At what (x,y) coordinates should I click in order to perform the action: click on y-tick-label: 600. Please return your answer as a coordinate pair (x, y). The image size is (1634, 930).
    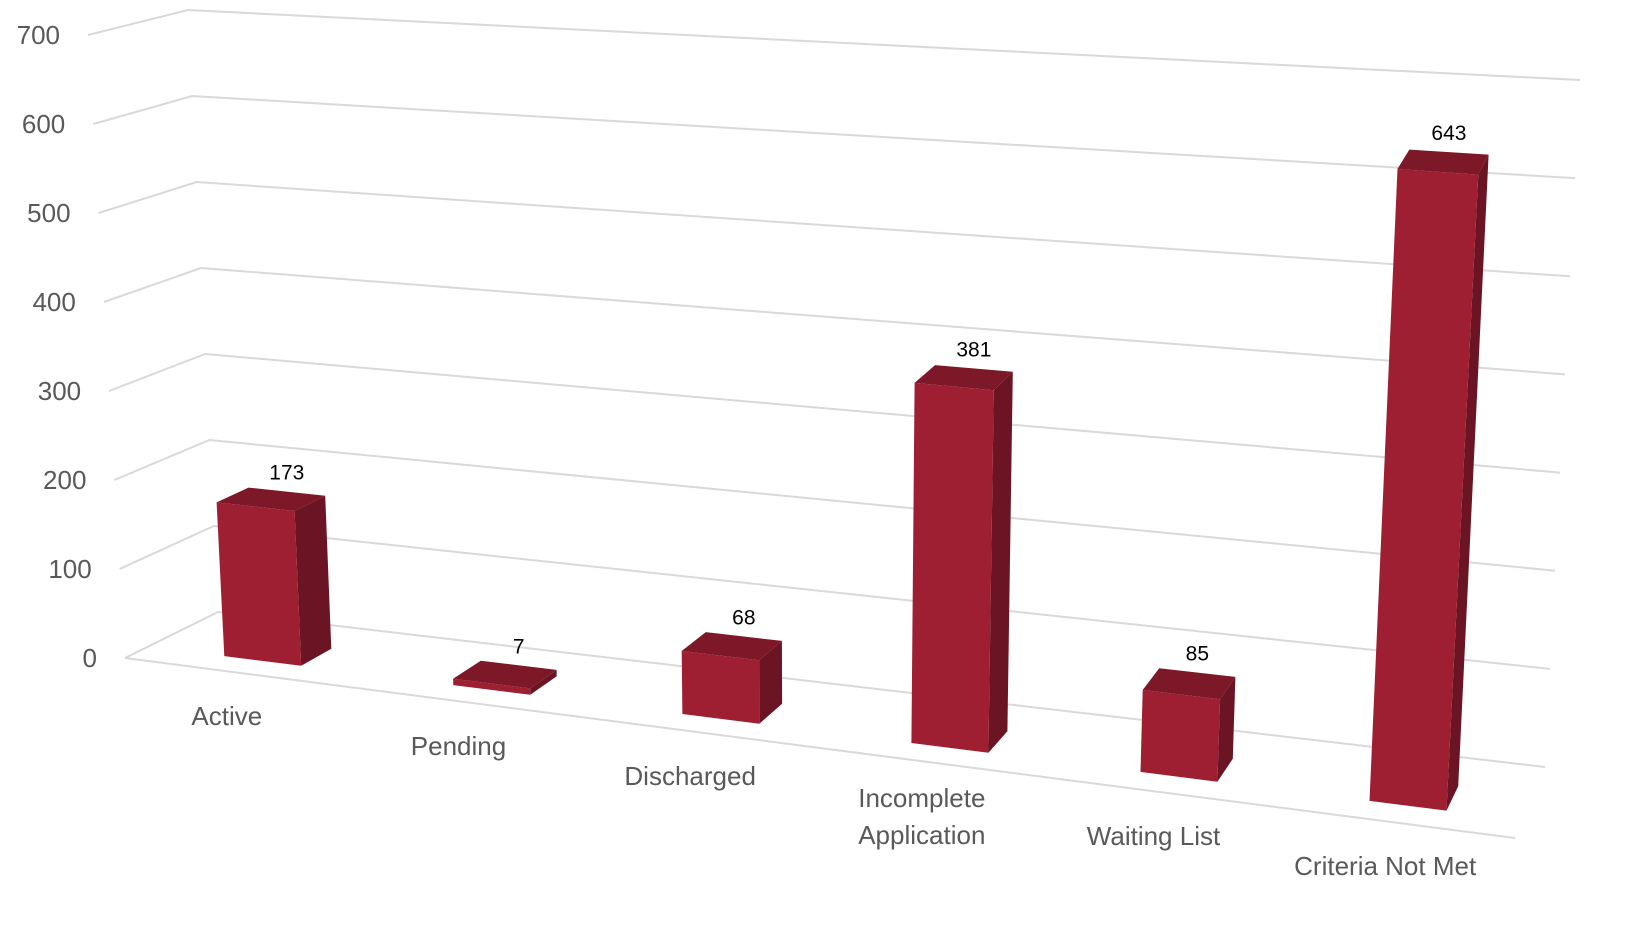
    Looking at the image, I should click on (43, 124).